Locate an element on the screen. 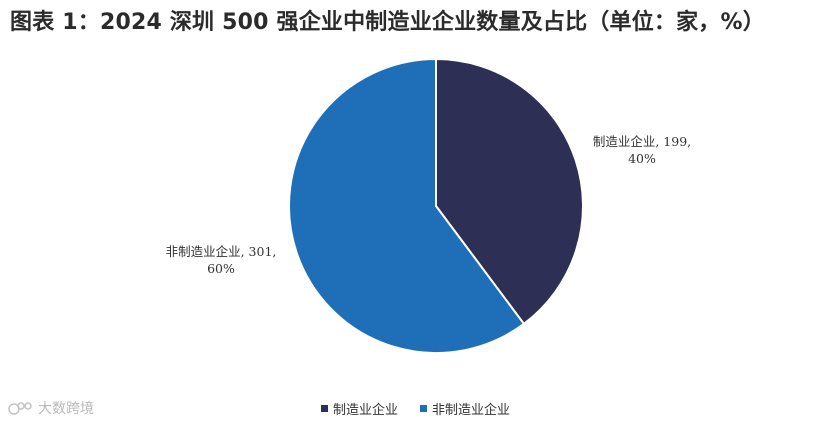  legend-item-manufacturing: 制造业企业 is located at coordinates (359, 408).